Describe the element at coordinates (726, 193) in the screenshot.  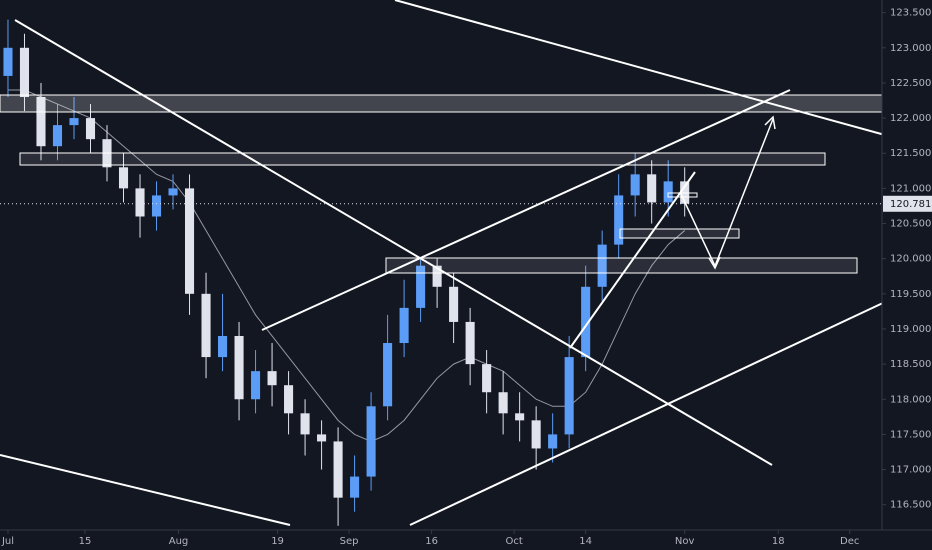
I see `projection-arrow` at that location.